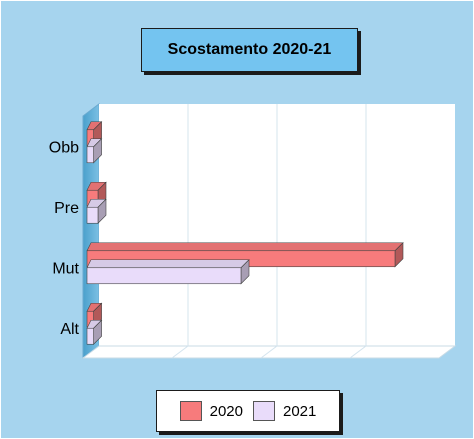 This screenshot has width=474, height=439. What do you see at coordinates (90, 155) in the screenshot?
I see `bar-obb-2021` at bounding box center [90, 155].